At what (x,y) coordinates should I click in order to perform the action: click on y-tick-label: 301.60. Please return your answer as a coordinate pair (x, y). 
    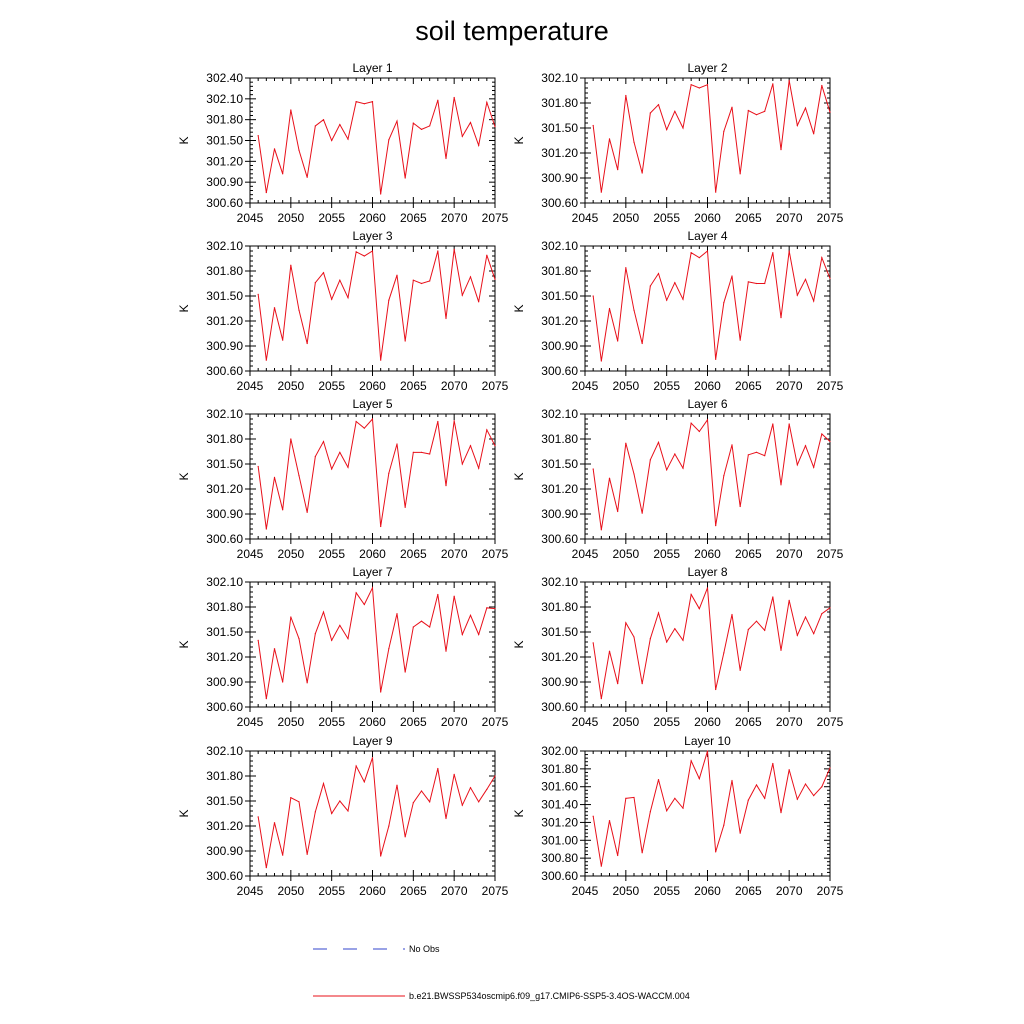
    Looking at the image, I should click on (559, 787).